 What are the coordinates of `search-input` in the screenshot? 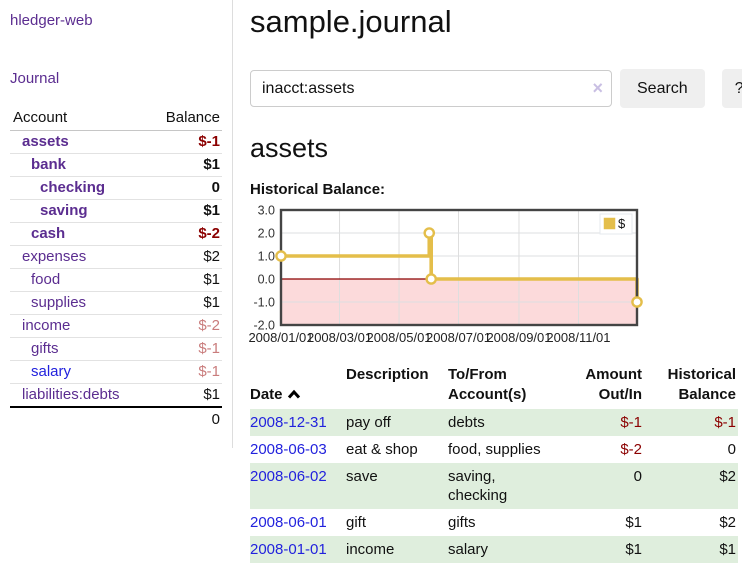 It's located at (431, 88).